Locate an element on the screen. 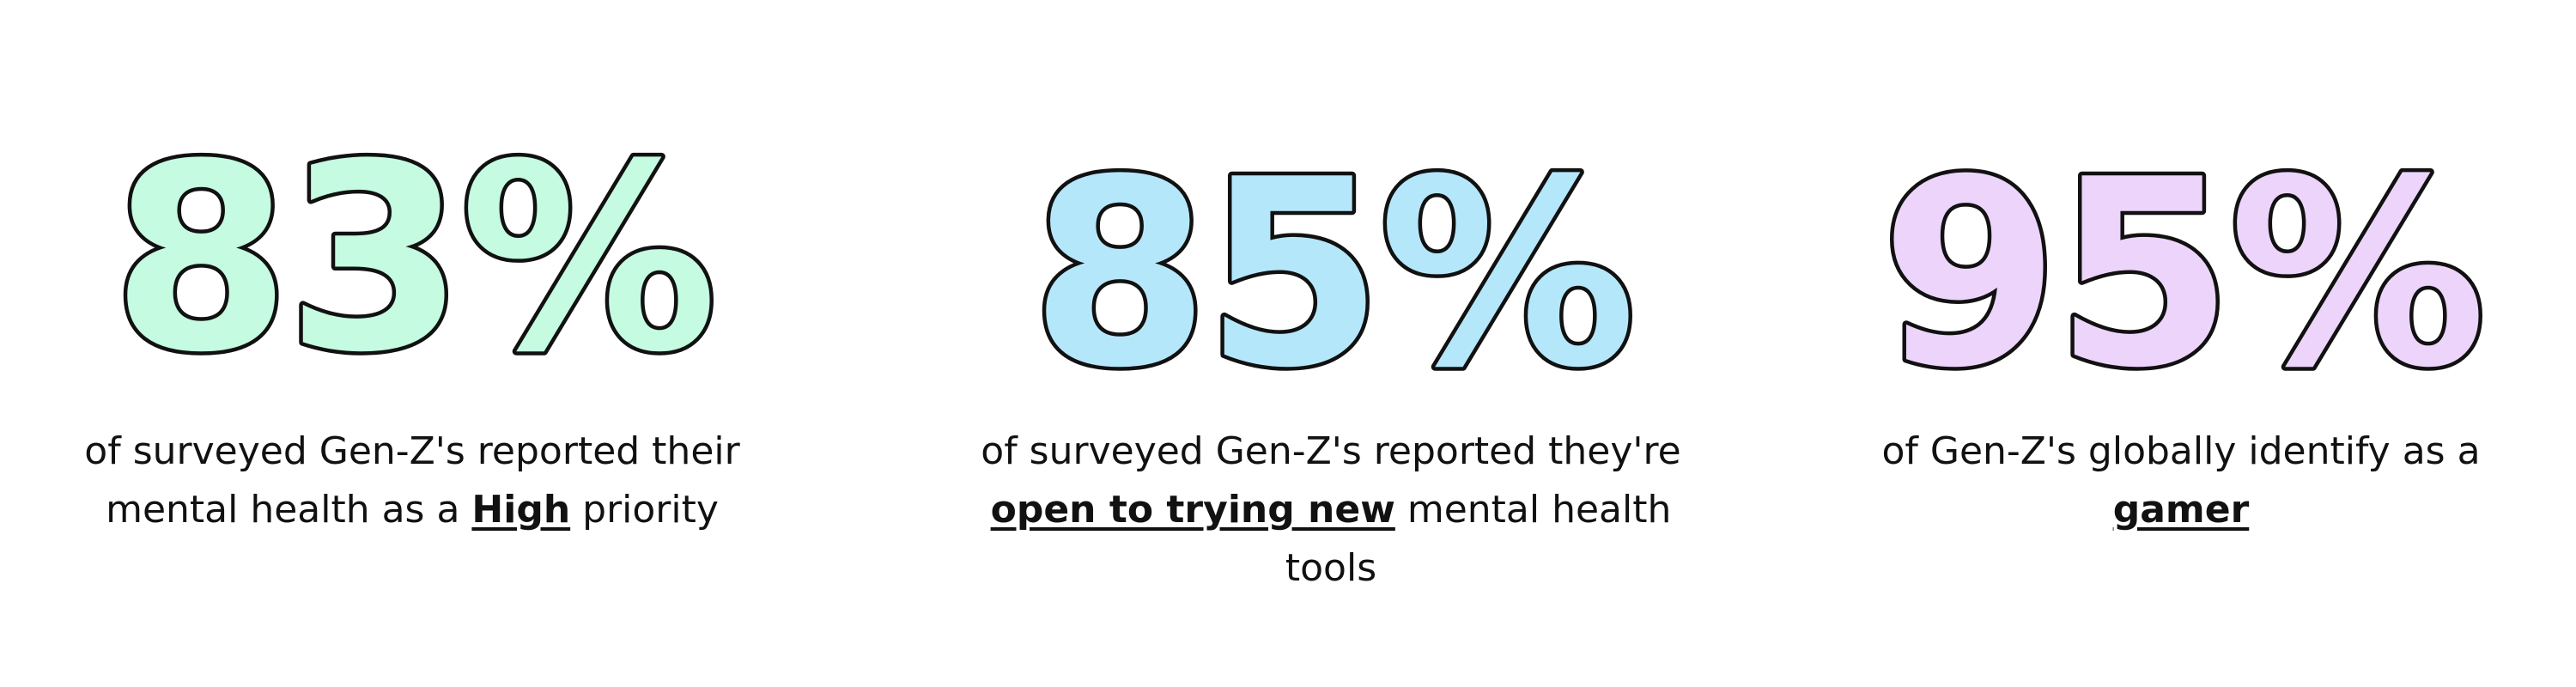  stat-value-graphic: 95% is located at coordinates (2184, 275).